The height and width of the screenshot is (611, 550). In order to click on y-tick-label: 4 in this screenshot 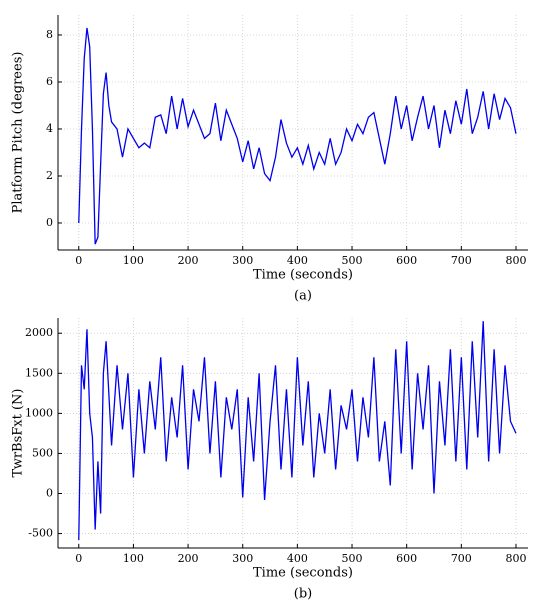, I will do `click(49, 128)`.